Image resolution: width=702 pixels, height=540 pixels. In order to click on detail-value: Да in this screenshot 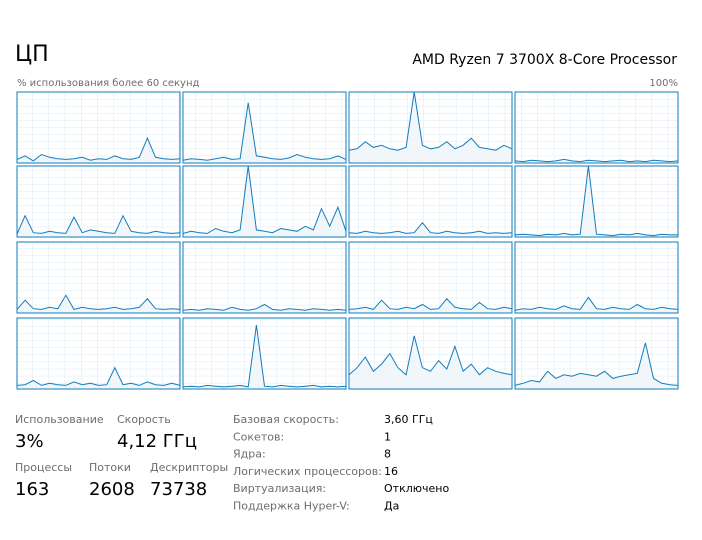, I will do `click(391, 506)`.